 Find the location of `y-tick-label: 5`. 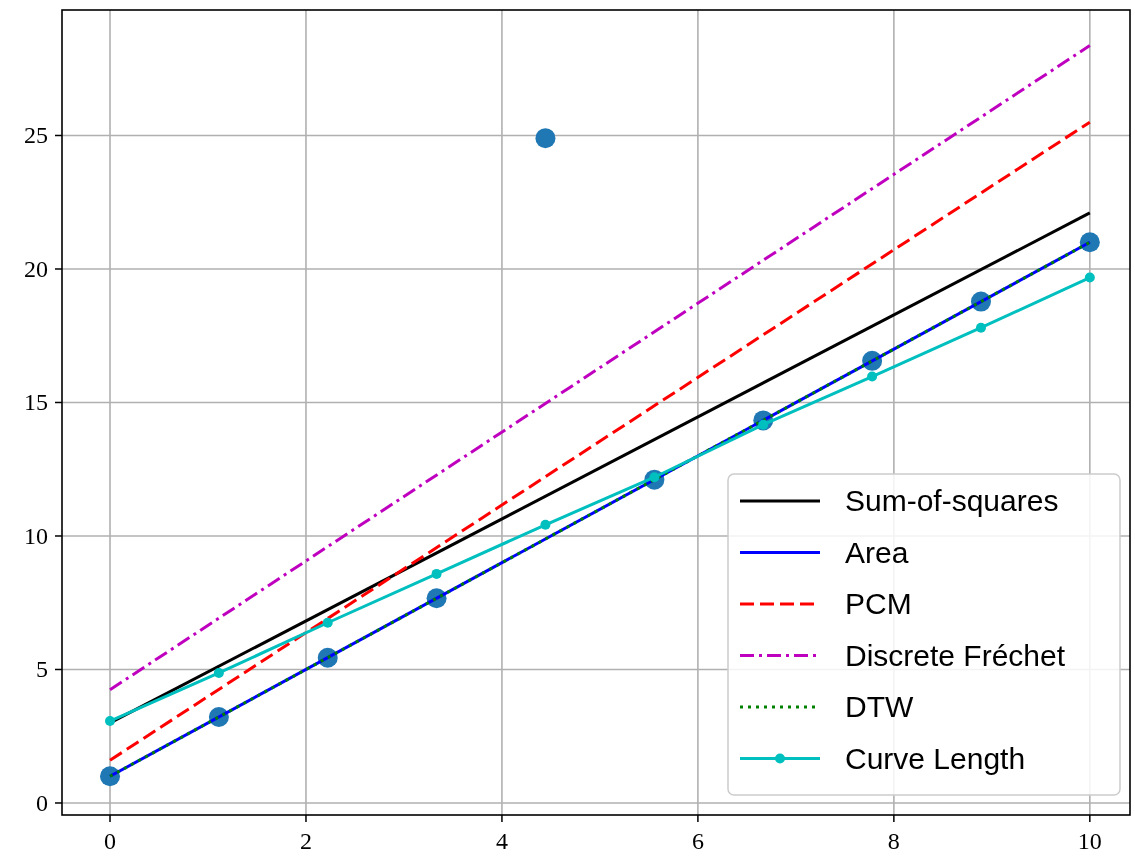

y-tick-label: 5 is located at coordinates (42, 669).